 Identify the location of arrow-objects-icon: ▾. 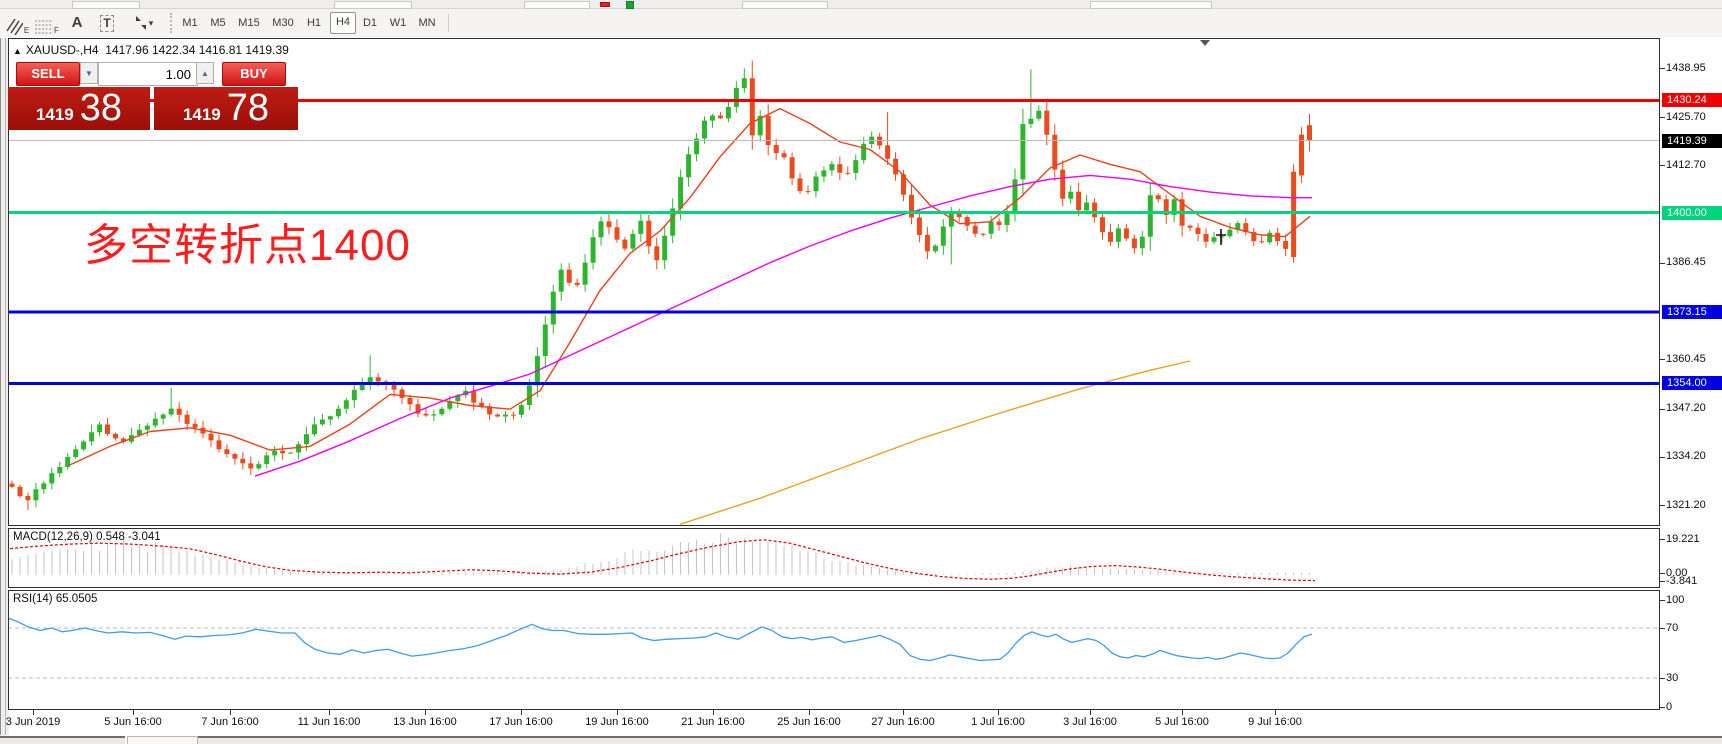
(143, 23).